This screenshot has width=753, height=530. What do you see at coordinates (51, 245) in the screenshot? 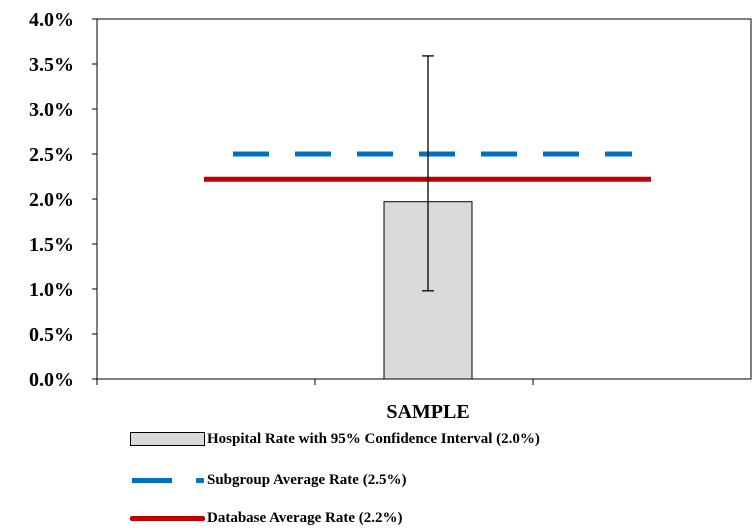
I see `y-tick-label: 1.5%` at bounding box center [51, 245].